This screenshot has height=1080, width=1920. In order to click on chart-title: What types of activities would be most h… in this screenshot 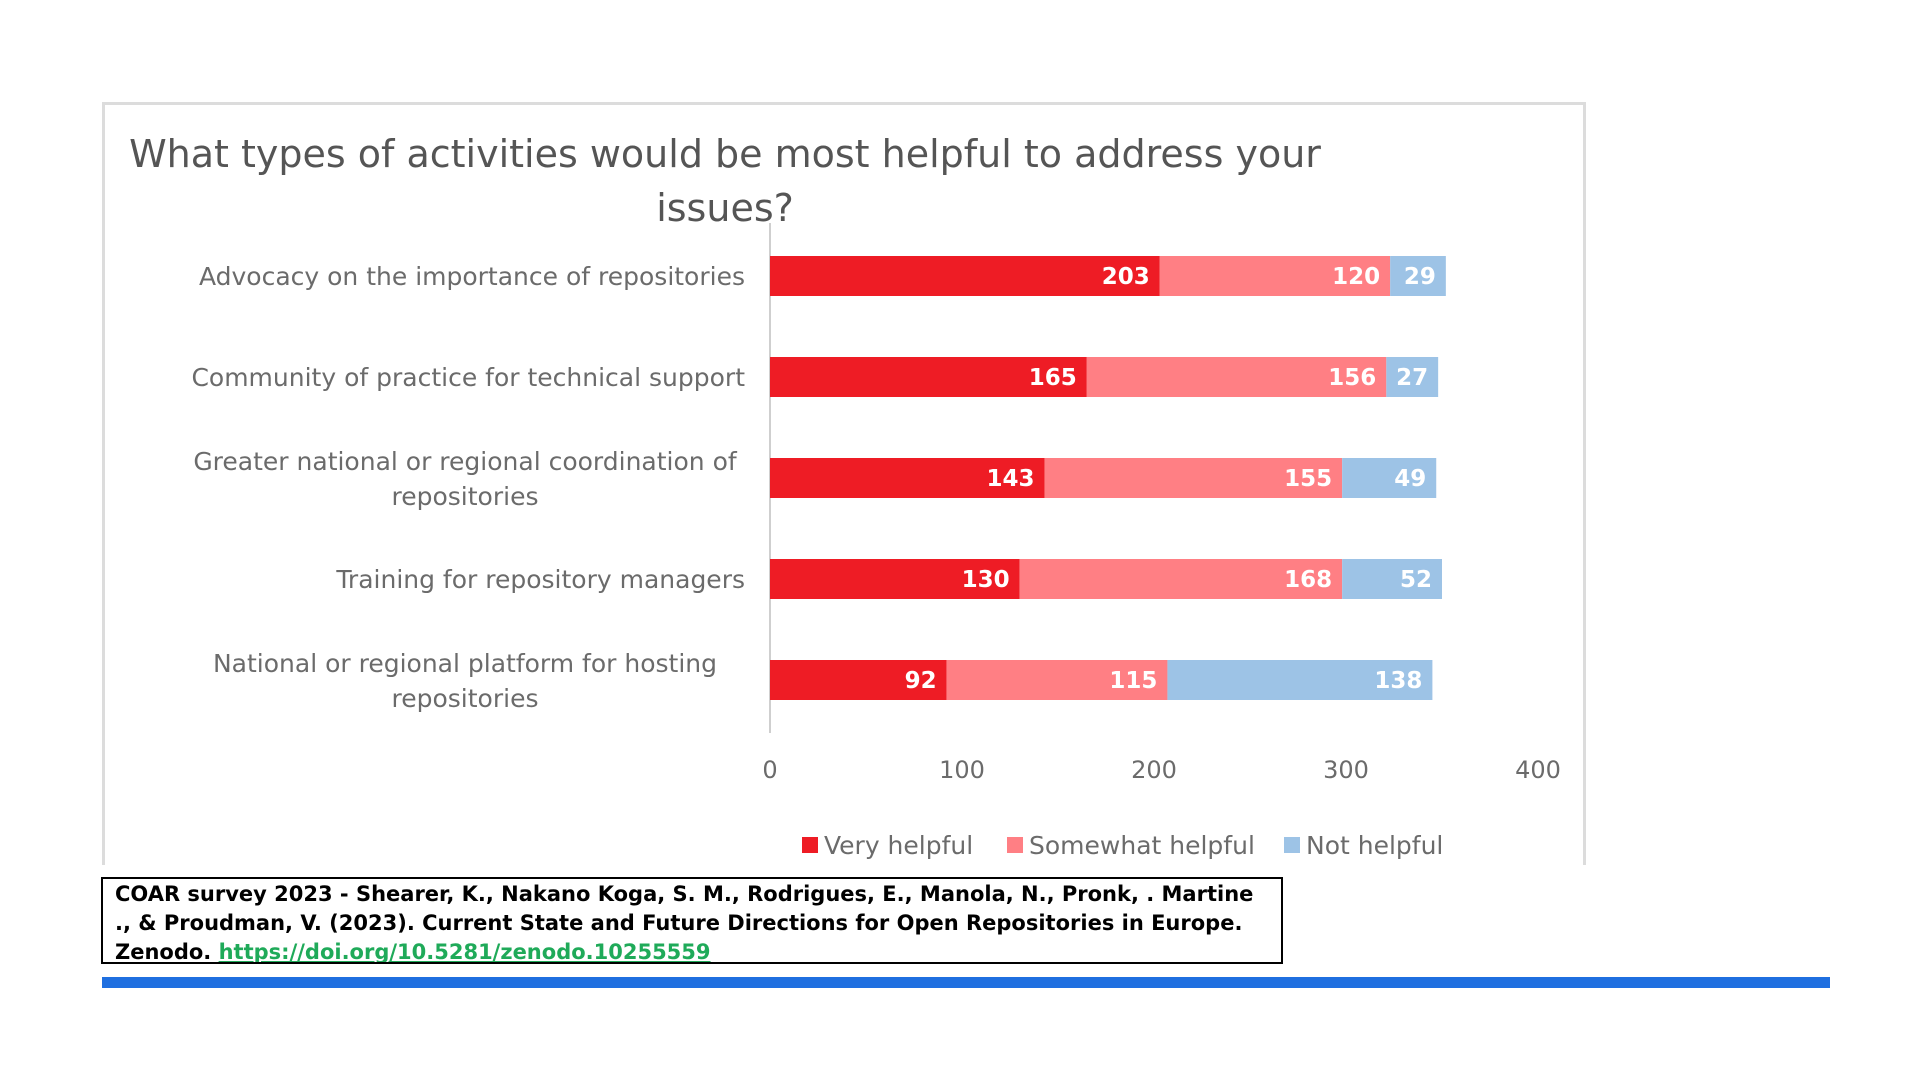, I will do `click(725, 181)`.